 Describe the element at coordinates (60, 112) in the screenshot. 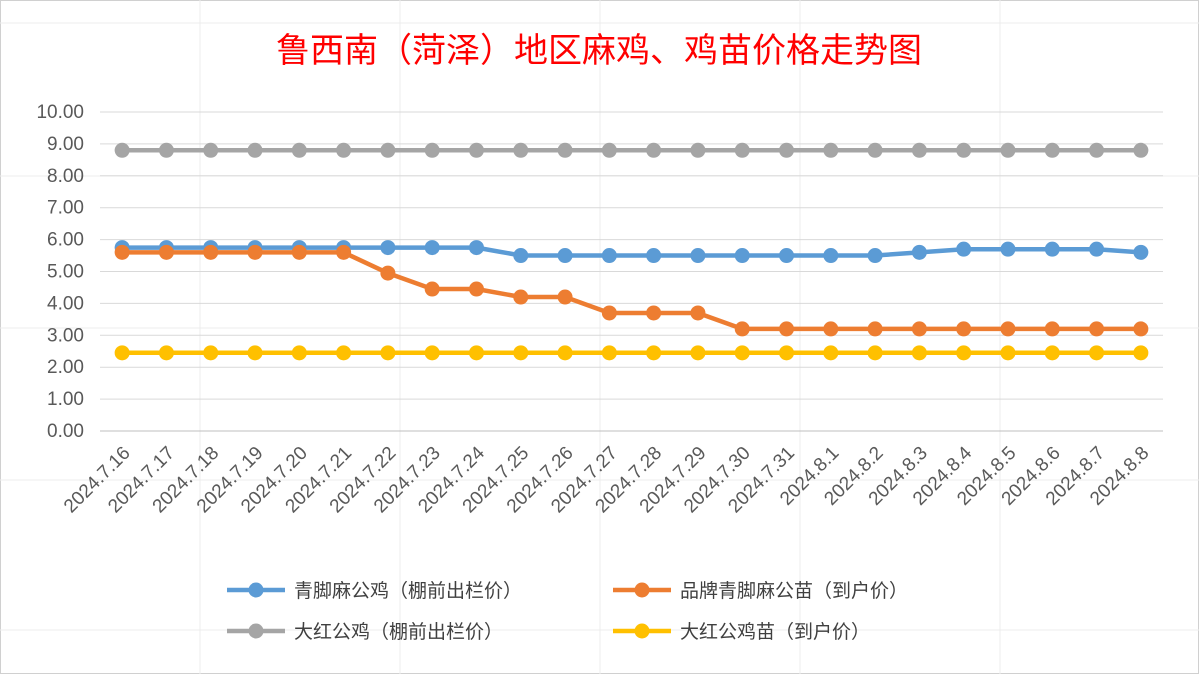

I see `y-tick-label: 10.00` at that location.